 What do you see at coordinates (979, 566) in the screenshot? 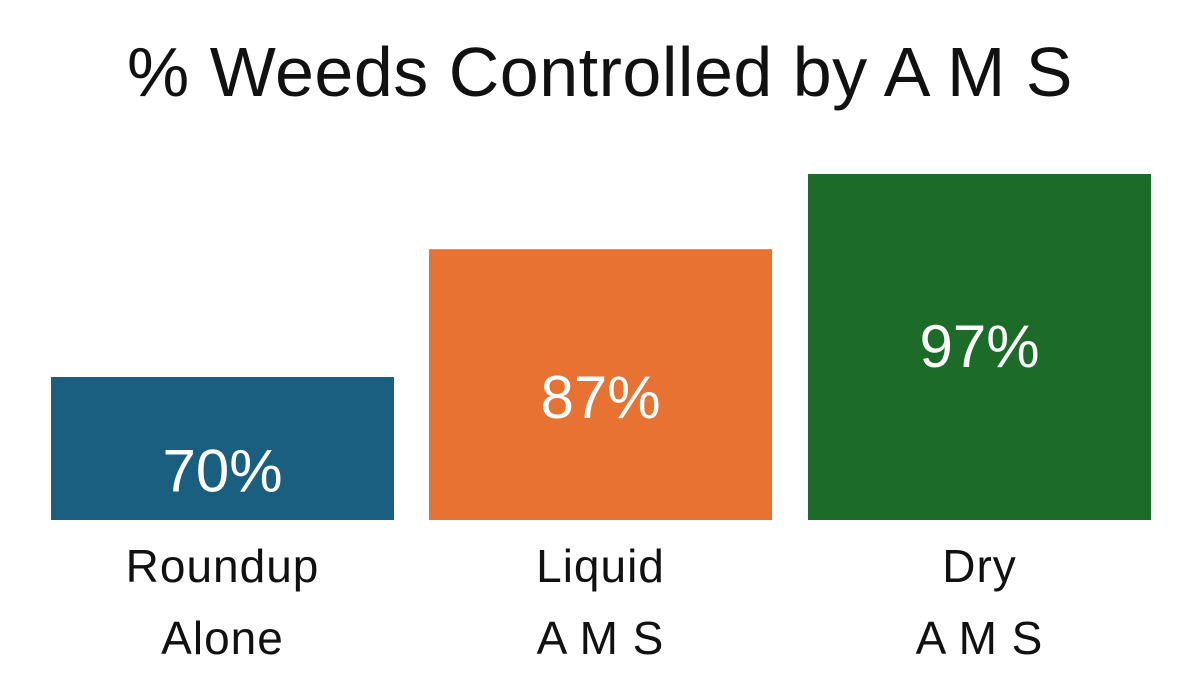
I see `category-label-3-line-1: Dry` at bounding box center [979, 566].